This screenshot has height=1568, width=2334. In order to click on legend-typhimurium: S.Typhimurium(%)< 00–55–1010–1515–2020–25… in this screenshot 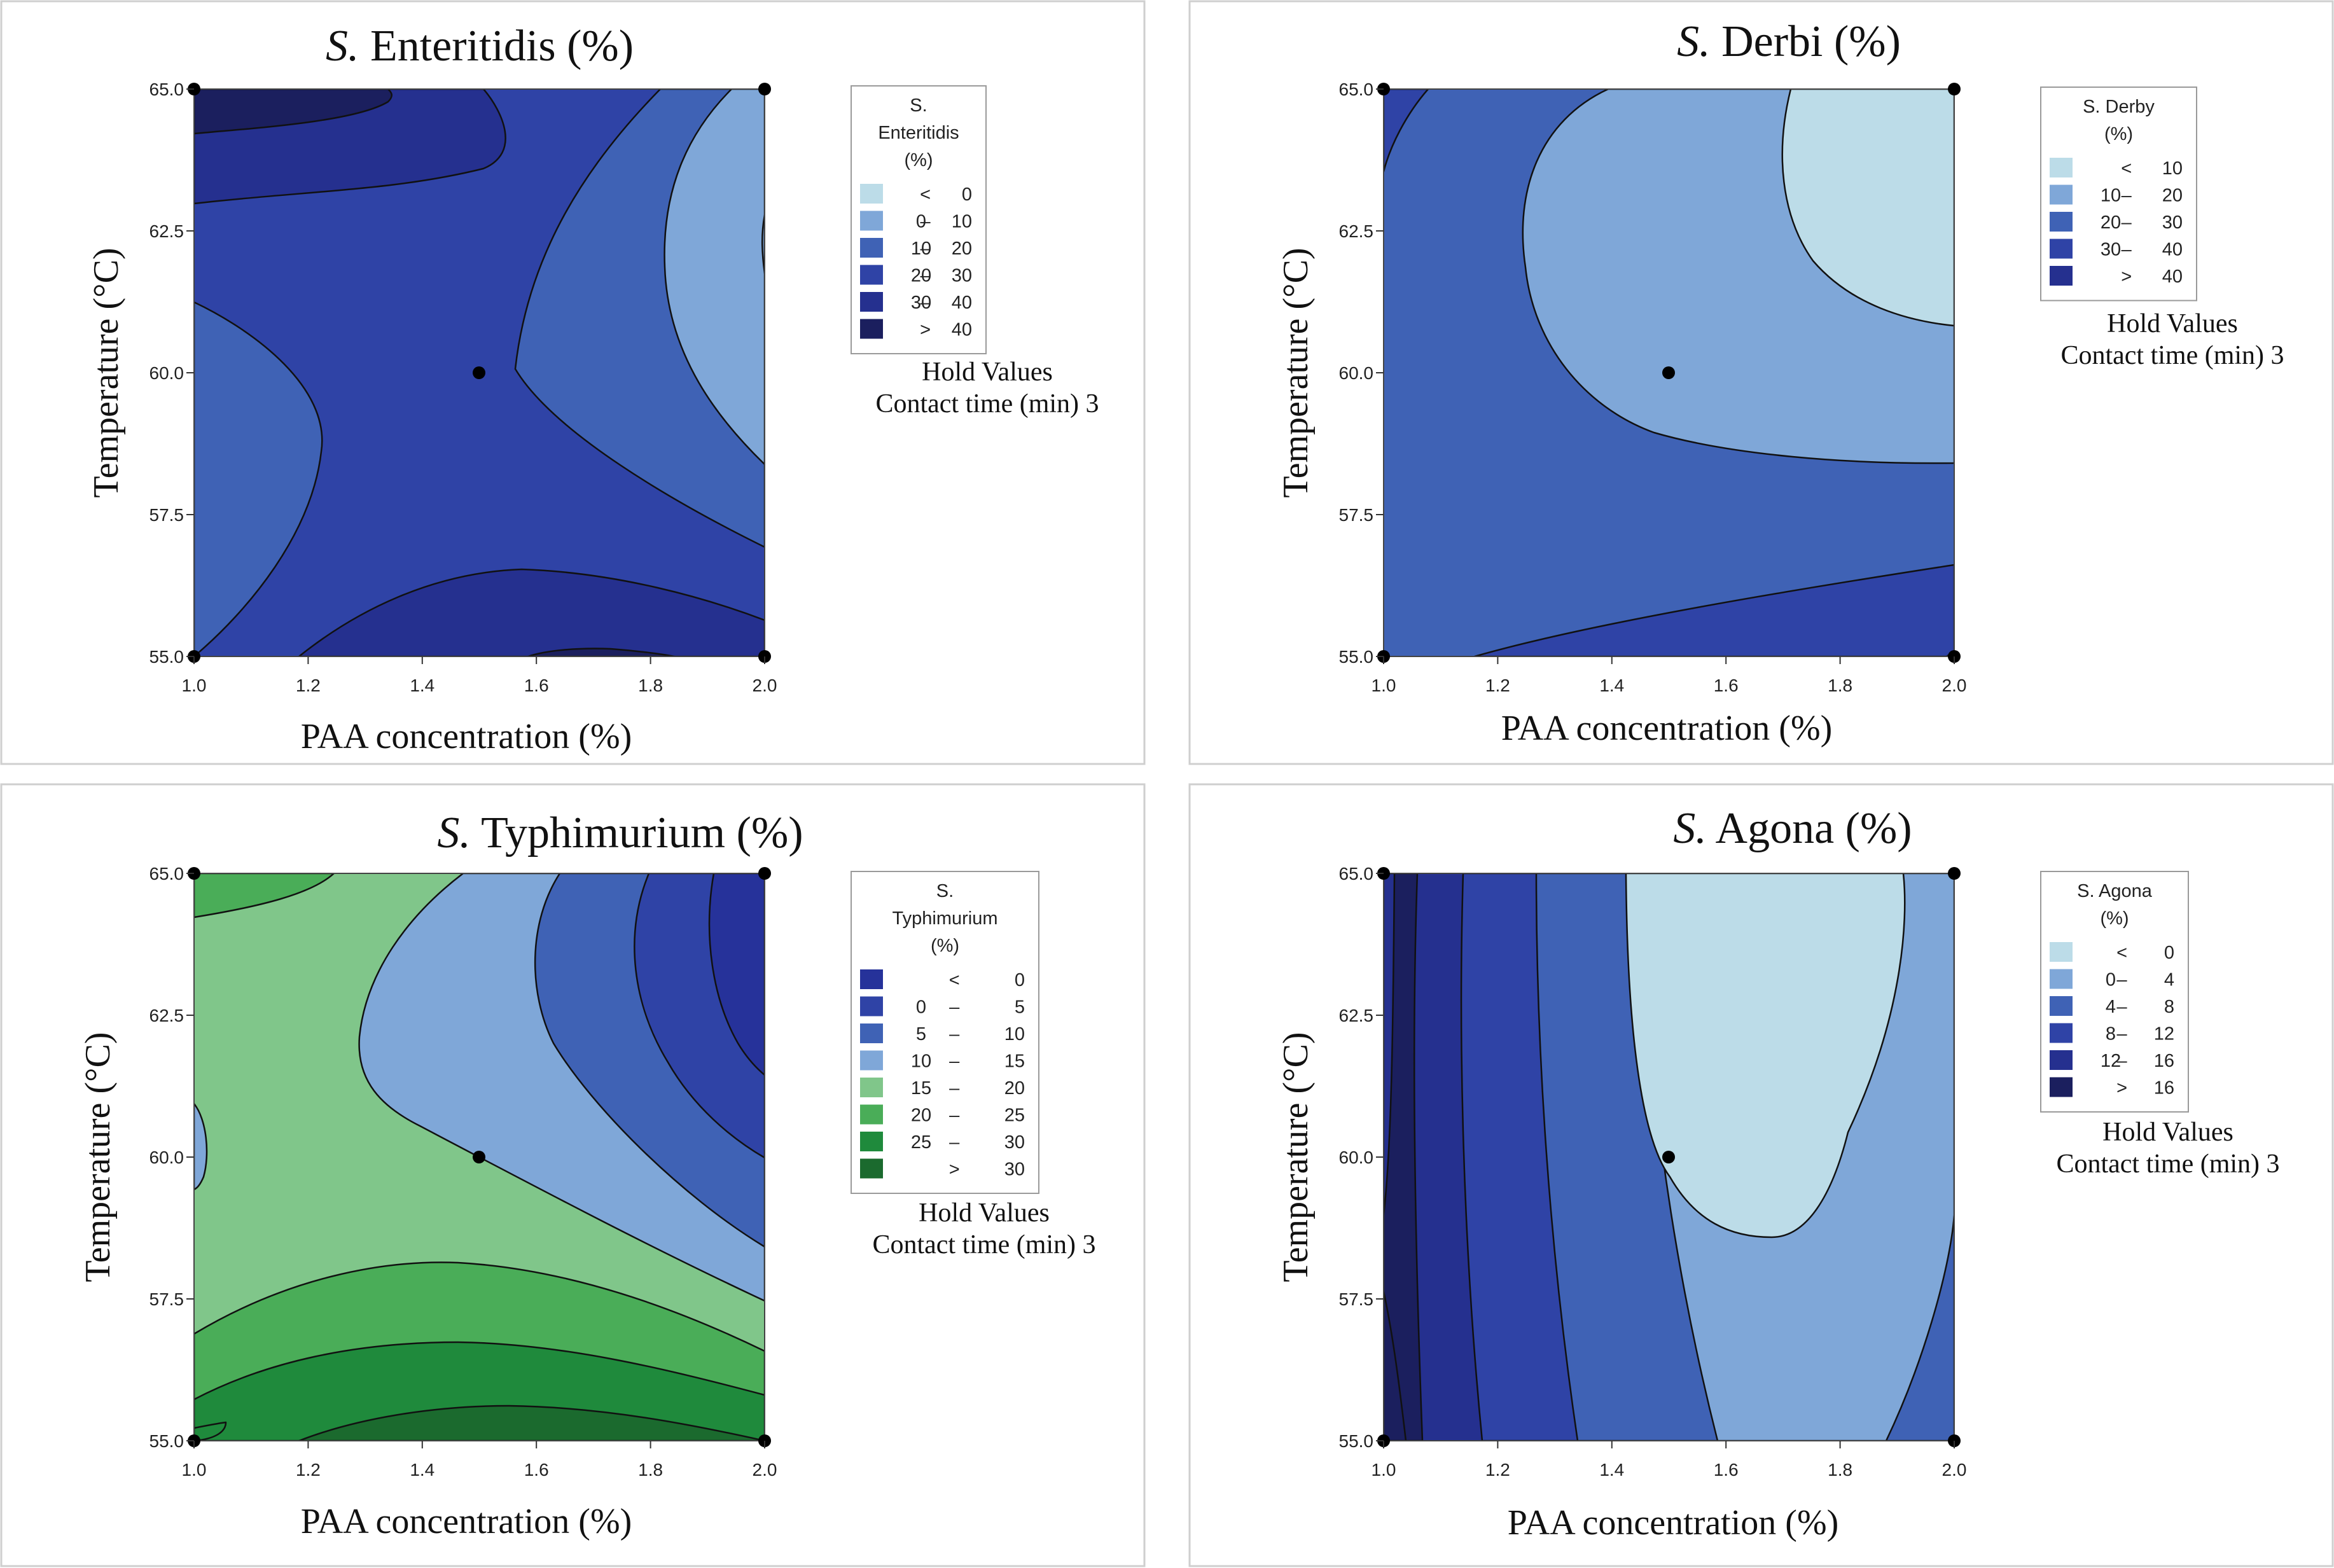, I will do `click(945, 1032)`.